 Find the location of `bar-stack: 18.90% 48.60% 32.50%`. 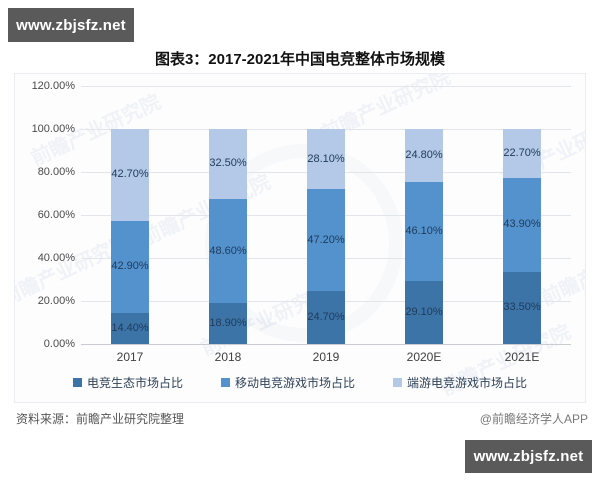

bar-stack: 18.90% 48.60% 32.50% is located at coordinates (228, 236).